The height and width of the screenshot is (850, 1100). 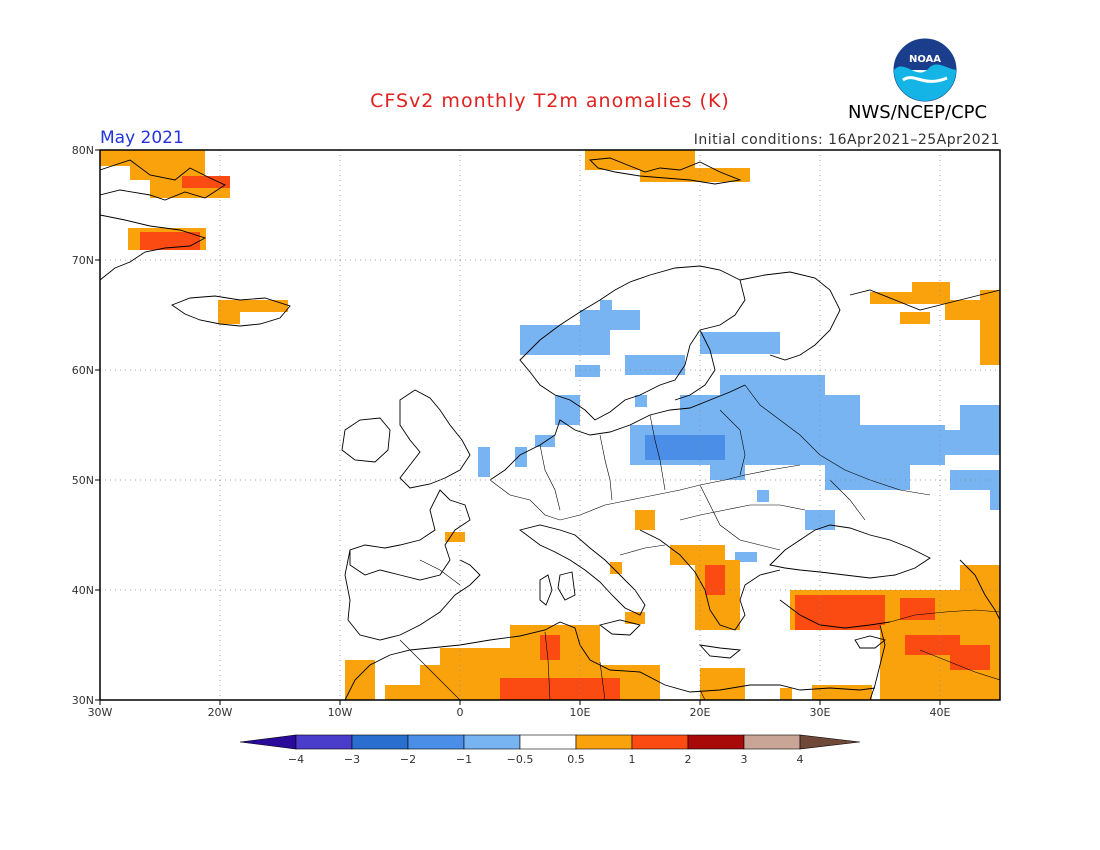 What do you see at coordinates (550, 101) in the screenshot?
I see `chart-title: CFSv2 monthly T2m anomalies (K)` at bounding box center [550, 101].